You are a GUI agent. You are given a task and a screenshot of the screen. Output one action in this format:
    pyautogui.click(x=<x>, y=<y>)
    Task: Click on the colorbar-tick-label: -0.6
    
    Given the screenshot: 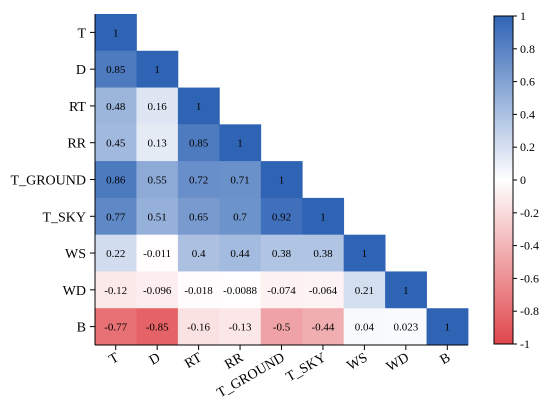 What is the action you would take?
    pyautogui.click(x=529, y=278)
    